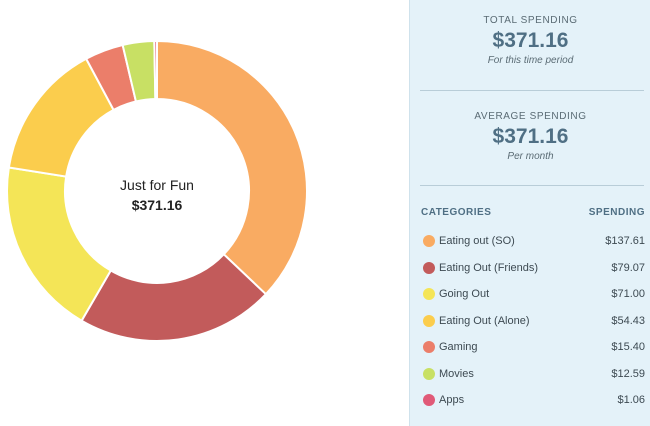  Describe the element at coordinates (628, 347) in the screenshot. I see `category-amount: $15.40` at that location.